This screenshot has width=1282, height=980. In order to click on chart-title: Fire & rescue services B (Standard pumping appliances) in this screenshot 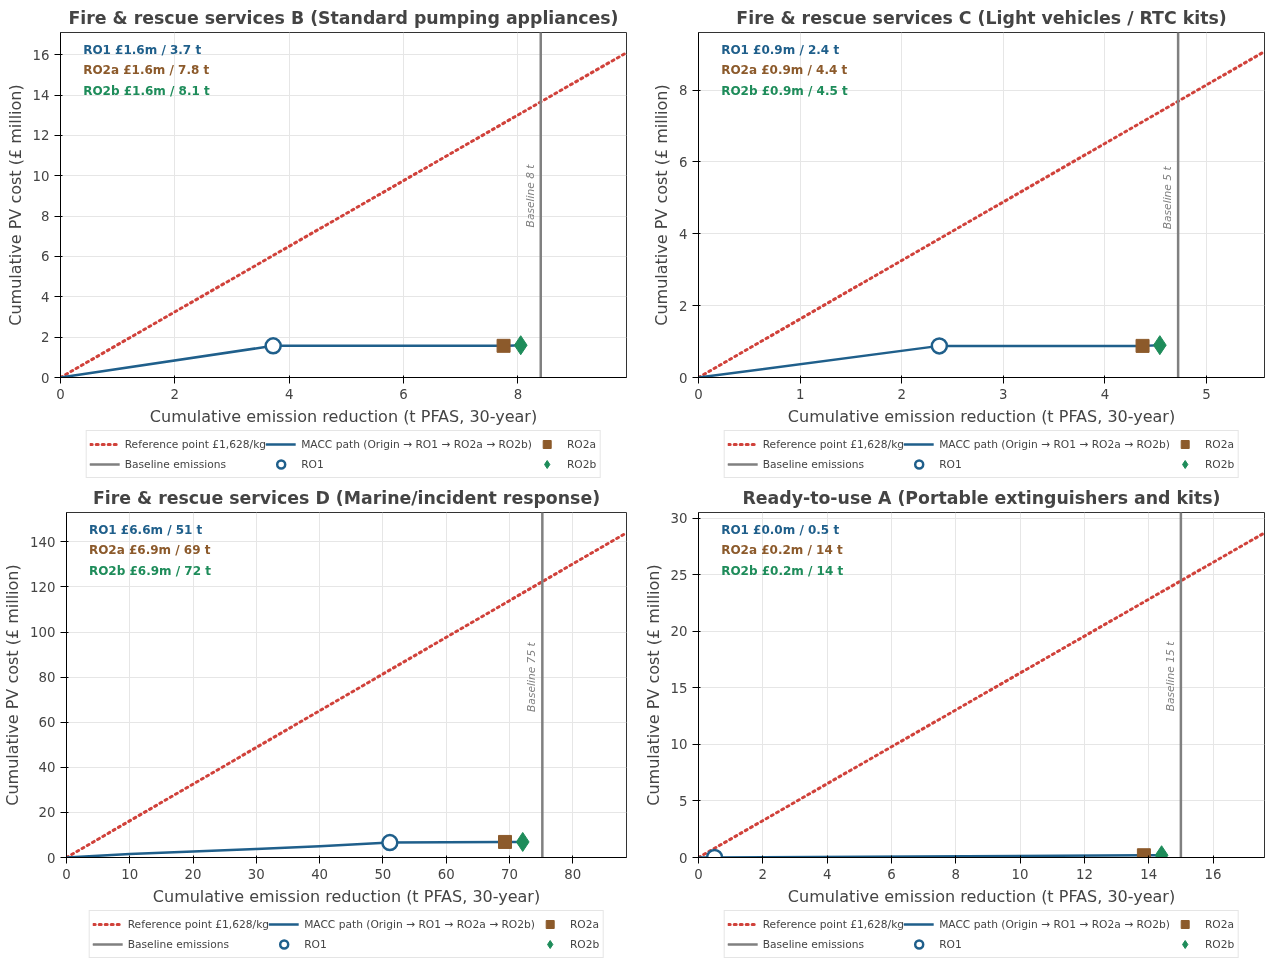, I will do `click(343, 17)`.